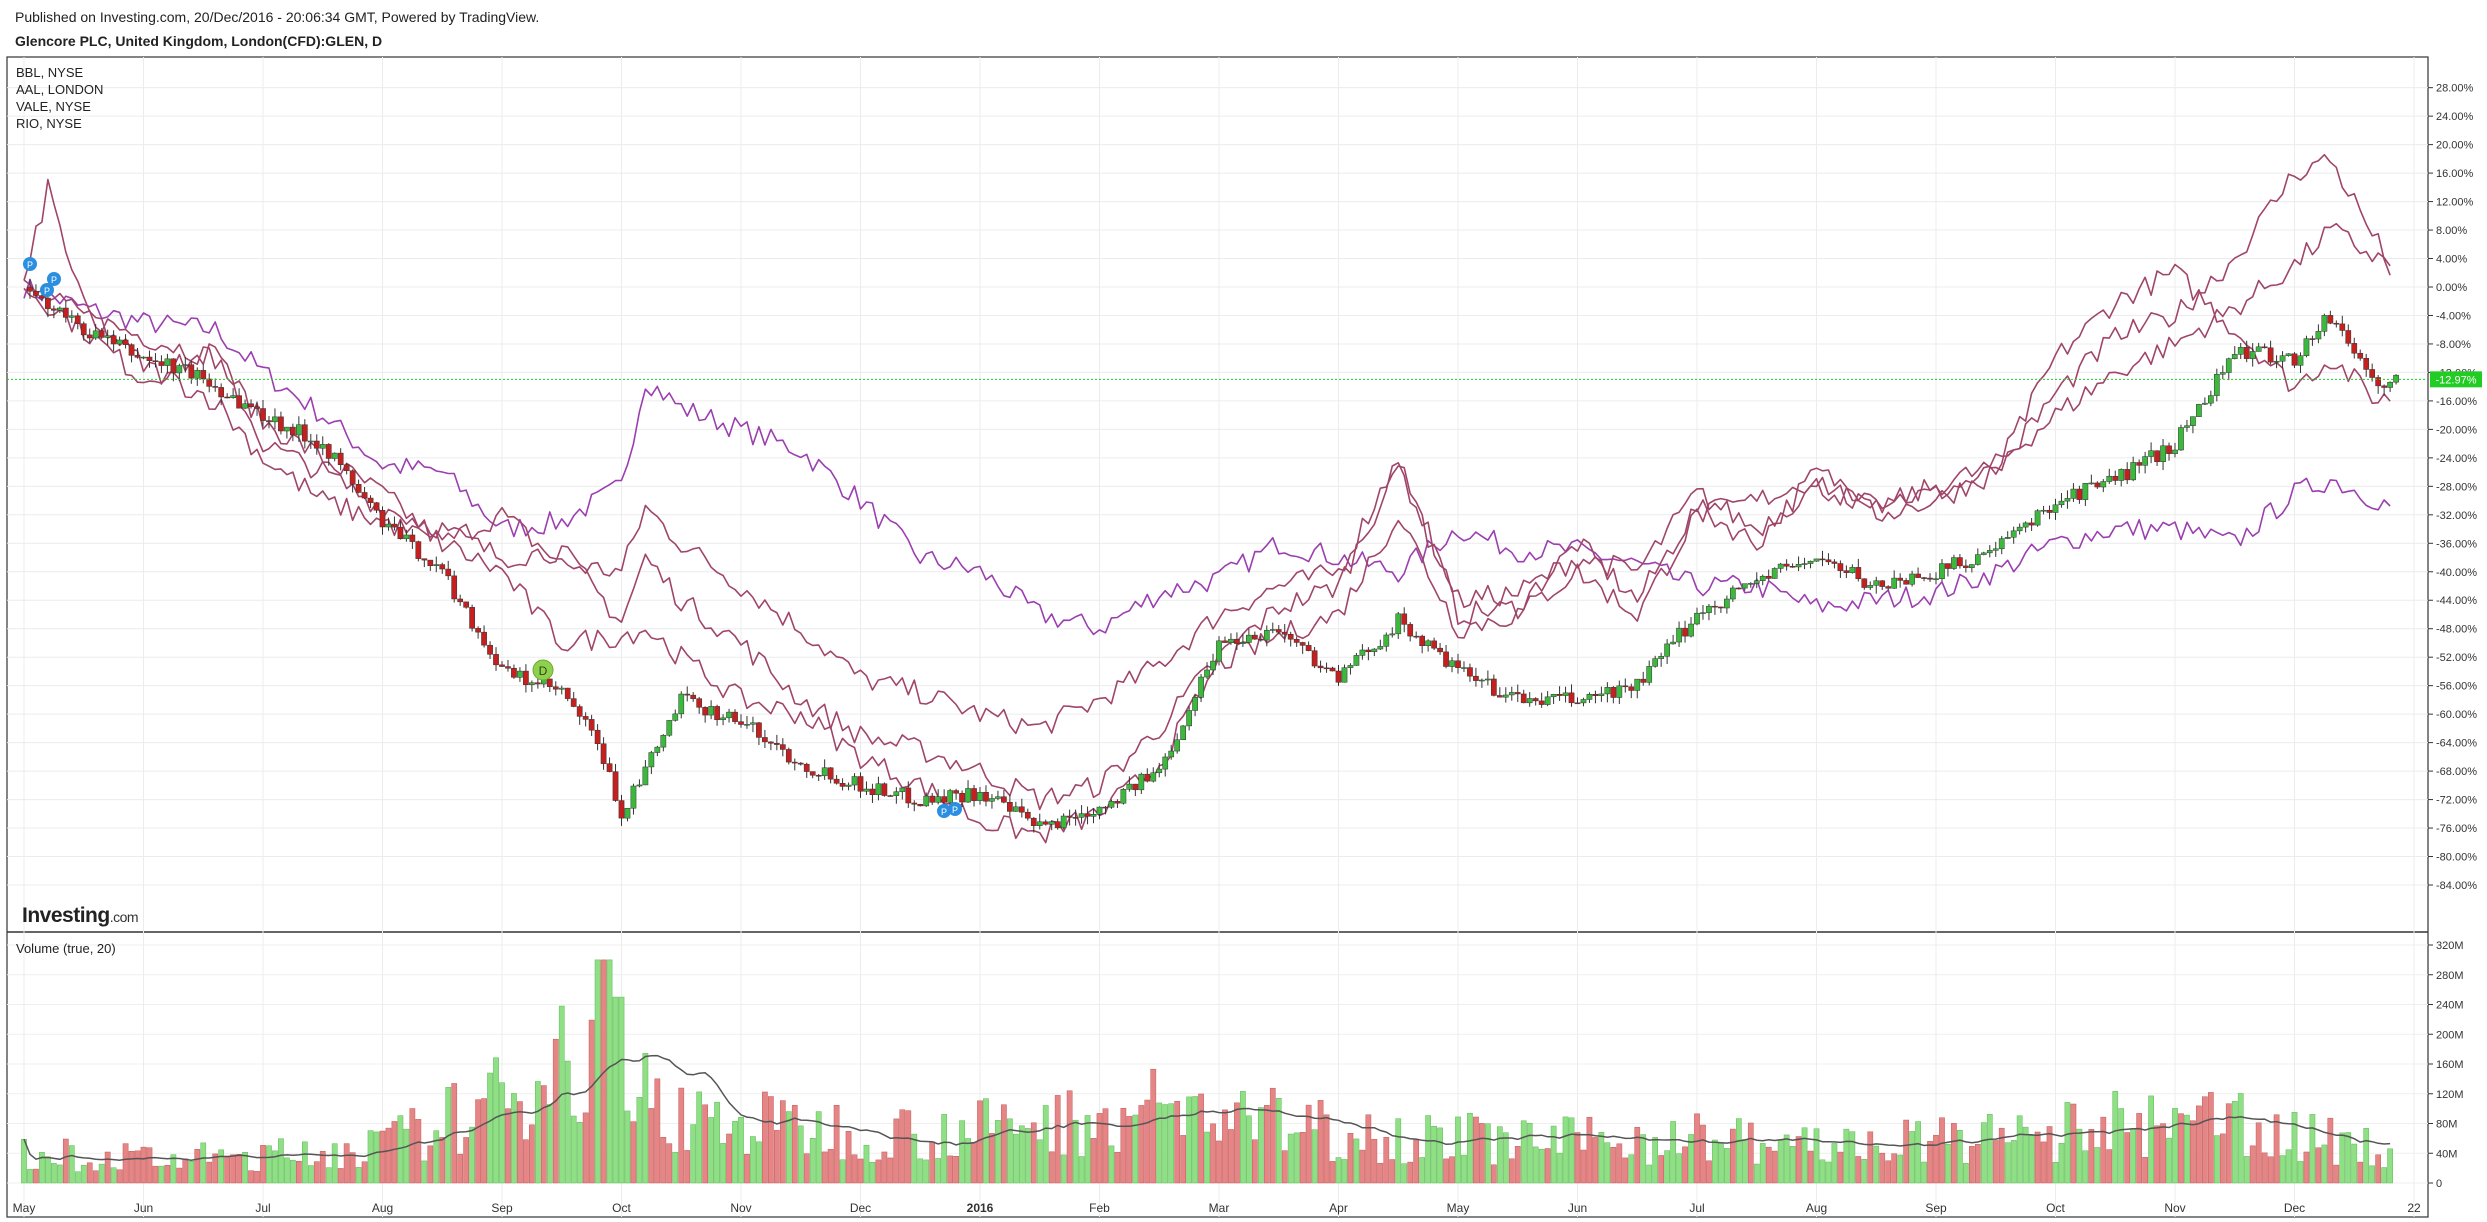 The height and width of the screenshot is (1222, 2487). I want to click on x-tick-label: Jul, so click(1696, 1208).